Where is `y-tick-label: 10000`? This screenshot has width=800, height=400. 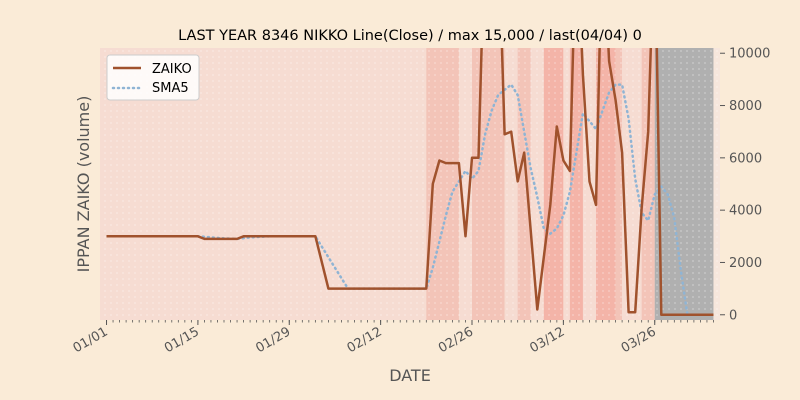 y-tick-label: 10000 is located at coordinates (749, 54).